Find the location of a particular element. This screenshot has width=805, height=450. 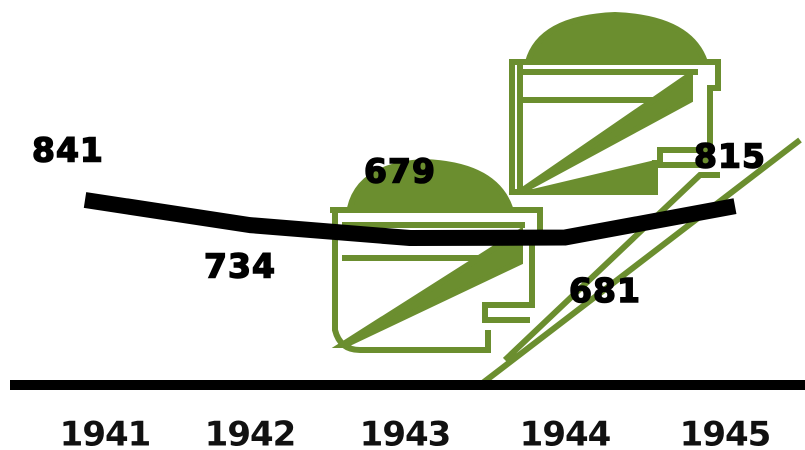

line is located at coordinates (410, 219).